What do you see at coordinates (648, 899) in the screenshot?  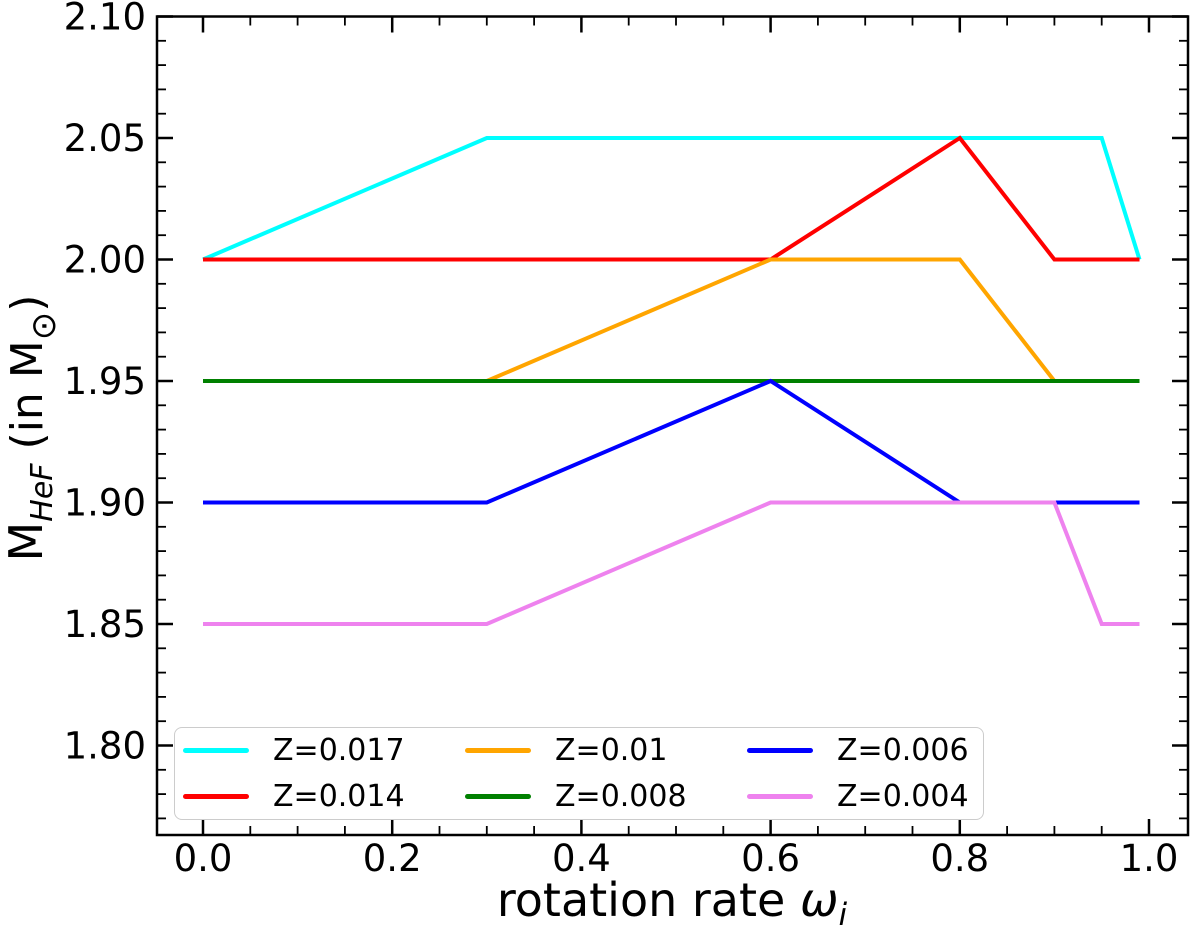 I see `x-axis-label-text: rotation rate` at bounding box center [648, 899].